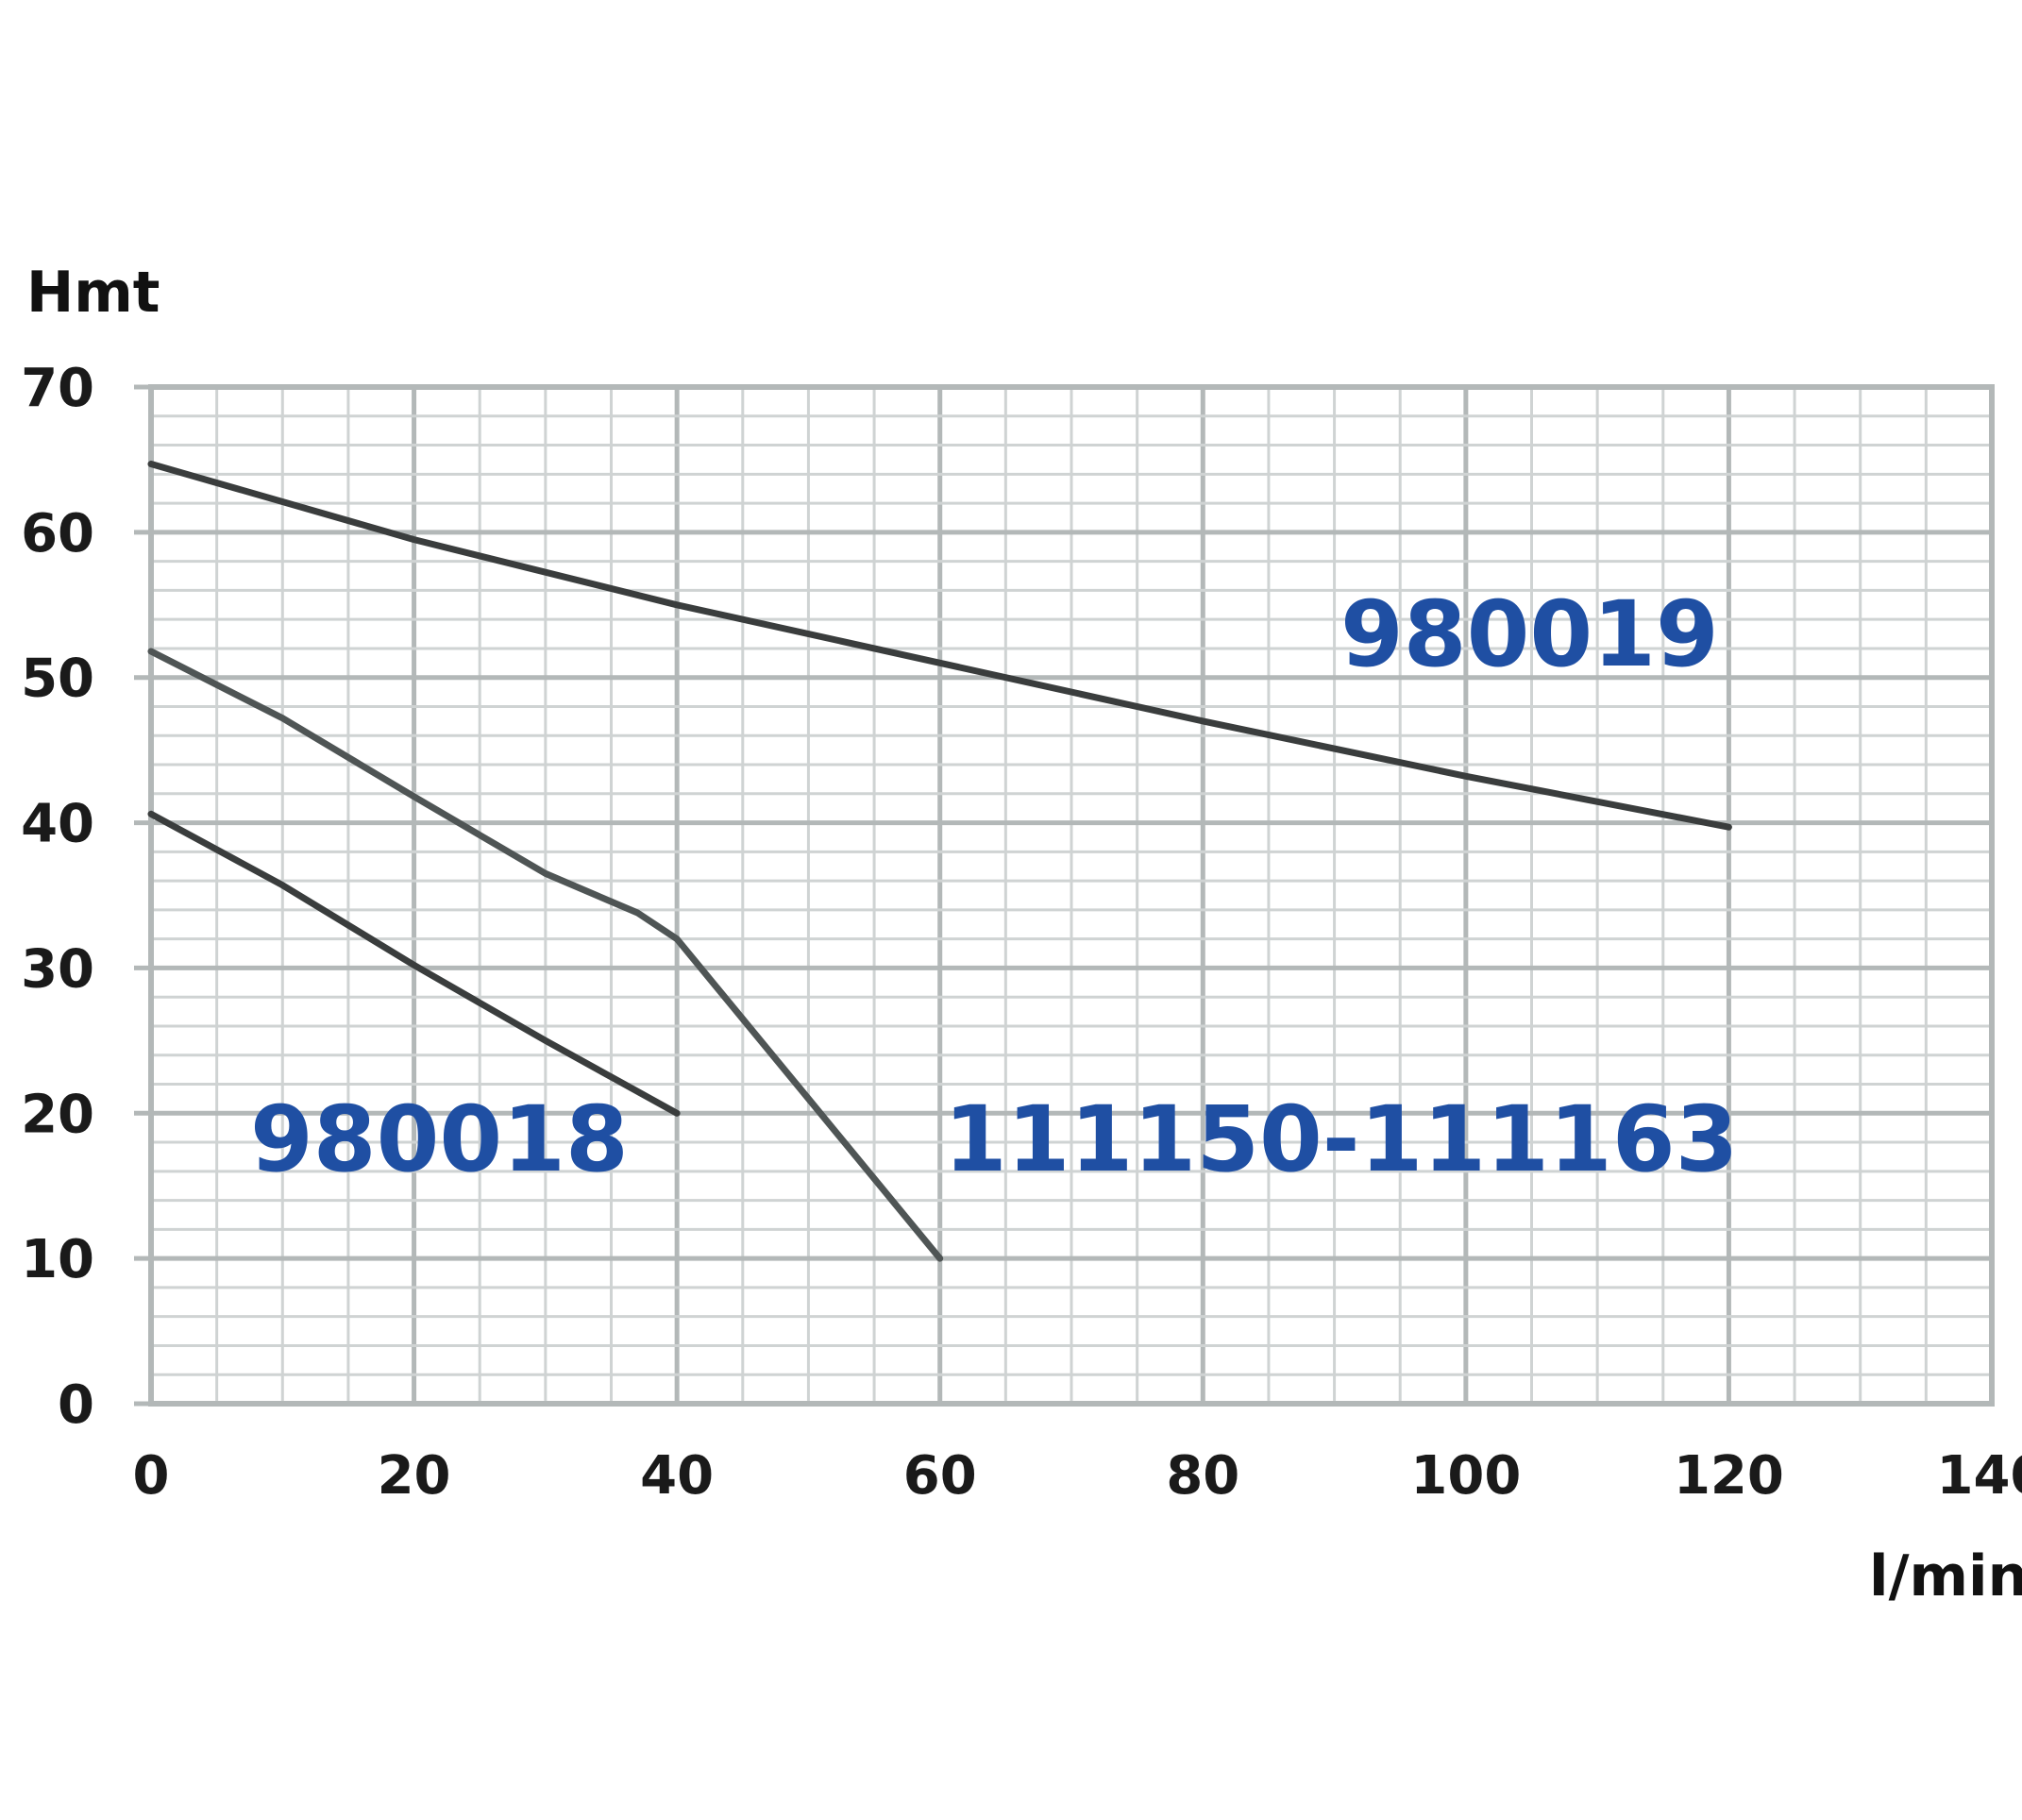  What do you see at coordinates (58, 1259) in the screenshot?
I see `y-tick-label: 10` at bounding box center [58, 1259].